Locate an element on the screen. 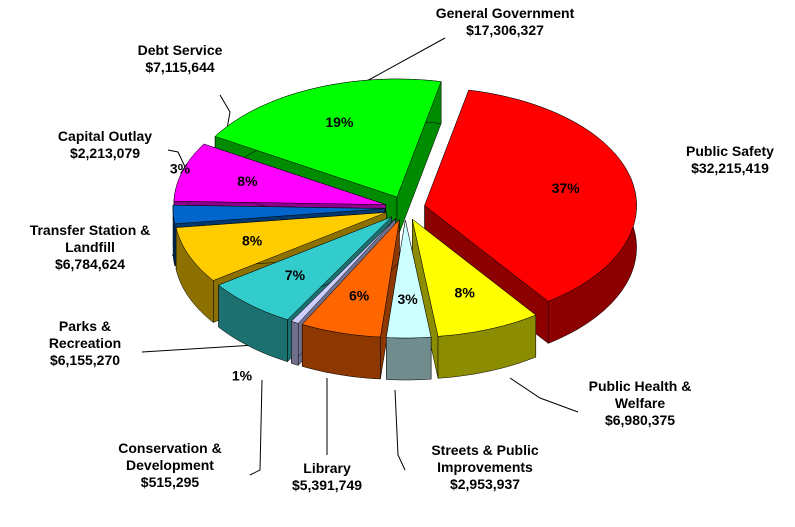 Image resolution: width=795 pixels, height=527 pixels. category-name: Public Health & Welfare is located at coordinates (640, 394).